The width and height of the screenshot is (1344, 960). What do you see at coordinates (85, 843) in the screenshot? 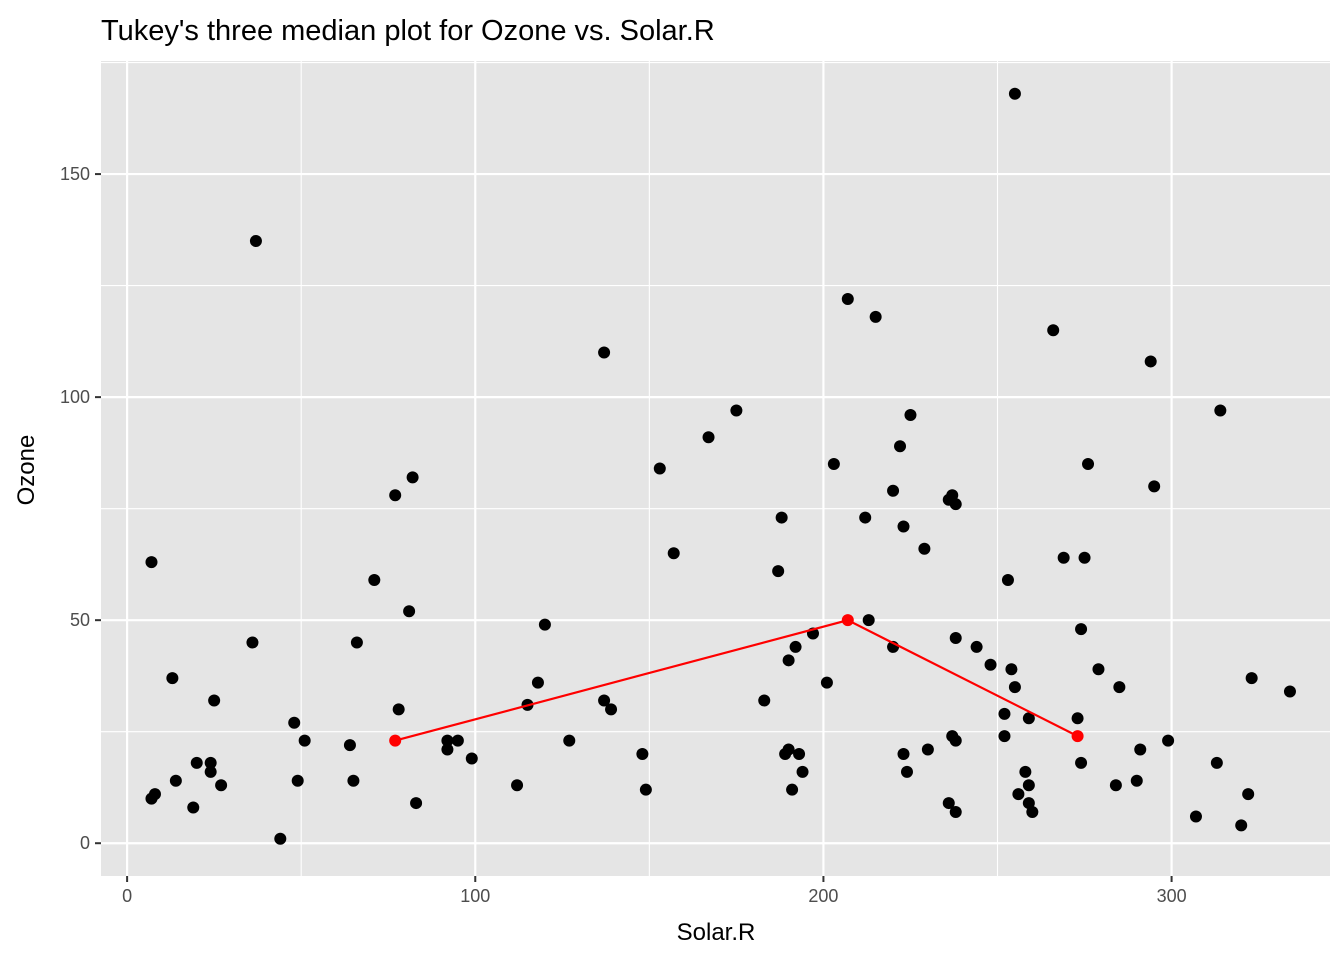
I see `y-tick-label: 0` at bounding box center [85, 843].